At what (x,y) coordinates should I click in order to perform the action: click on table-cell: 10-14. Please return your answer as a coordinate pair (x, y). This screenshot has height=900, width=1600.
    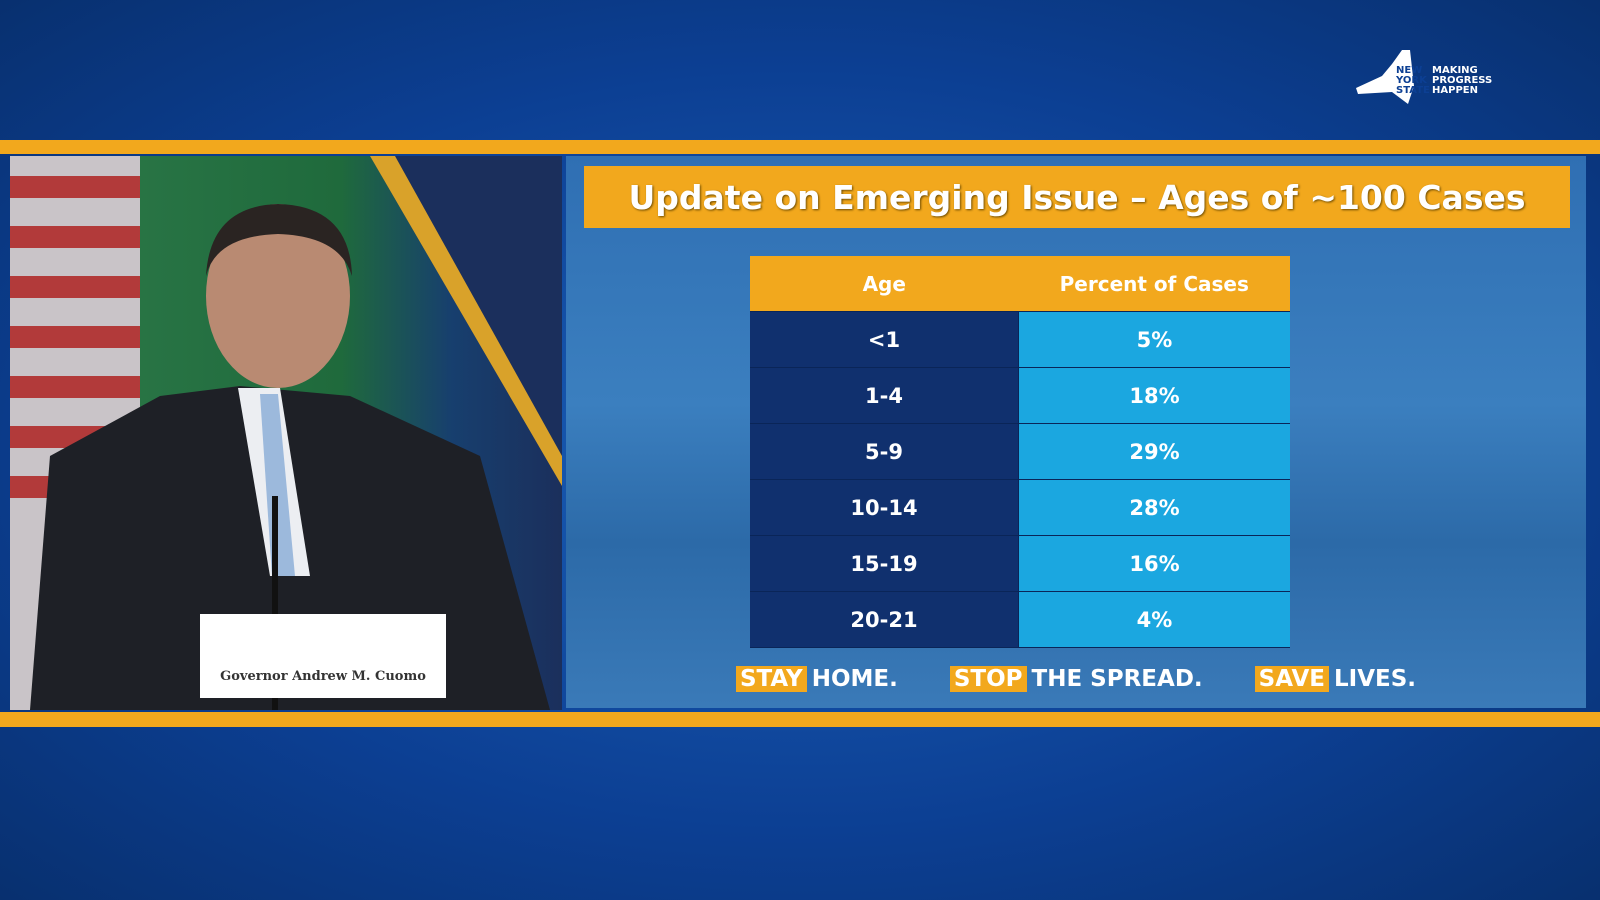
    Looking at the image, I should click on (884, 507).